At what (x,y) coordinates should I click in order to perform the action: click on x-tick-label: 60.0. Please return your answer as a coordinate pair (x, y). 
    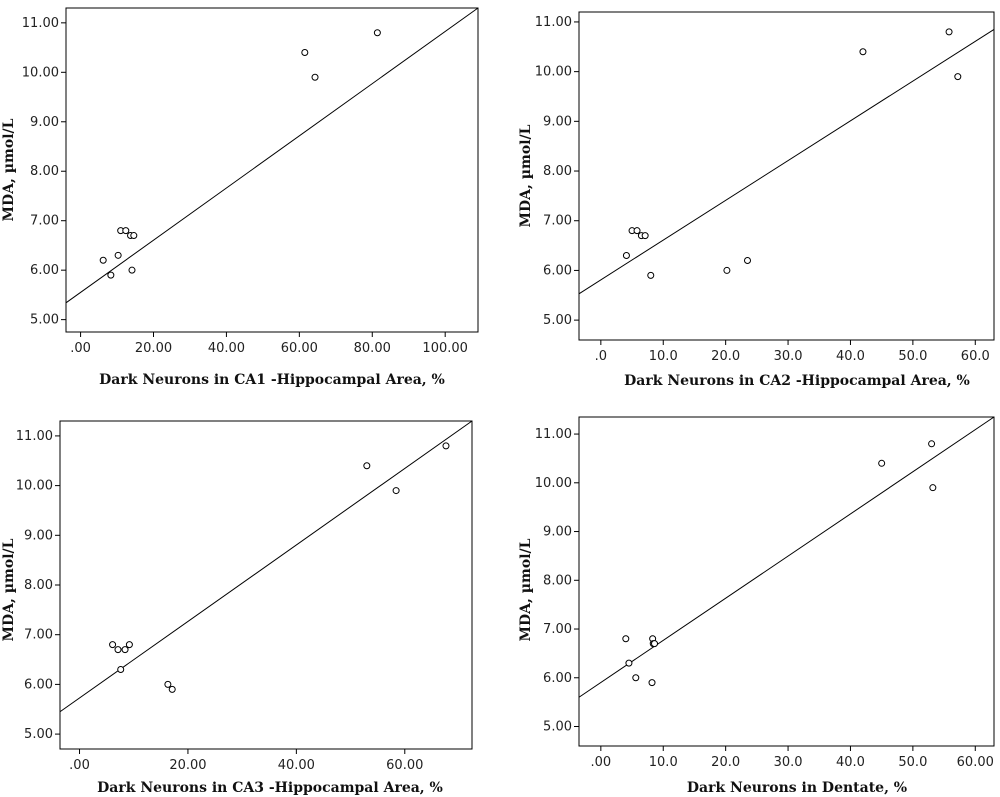
    Looking at the image, I should click on (975, 356).